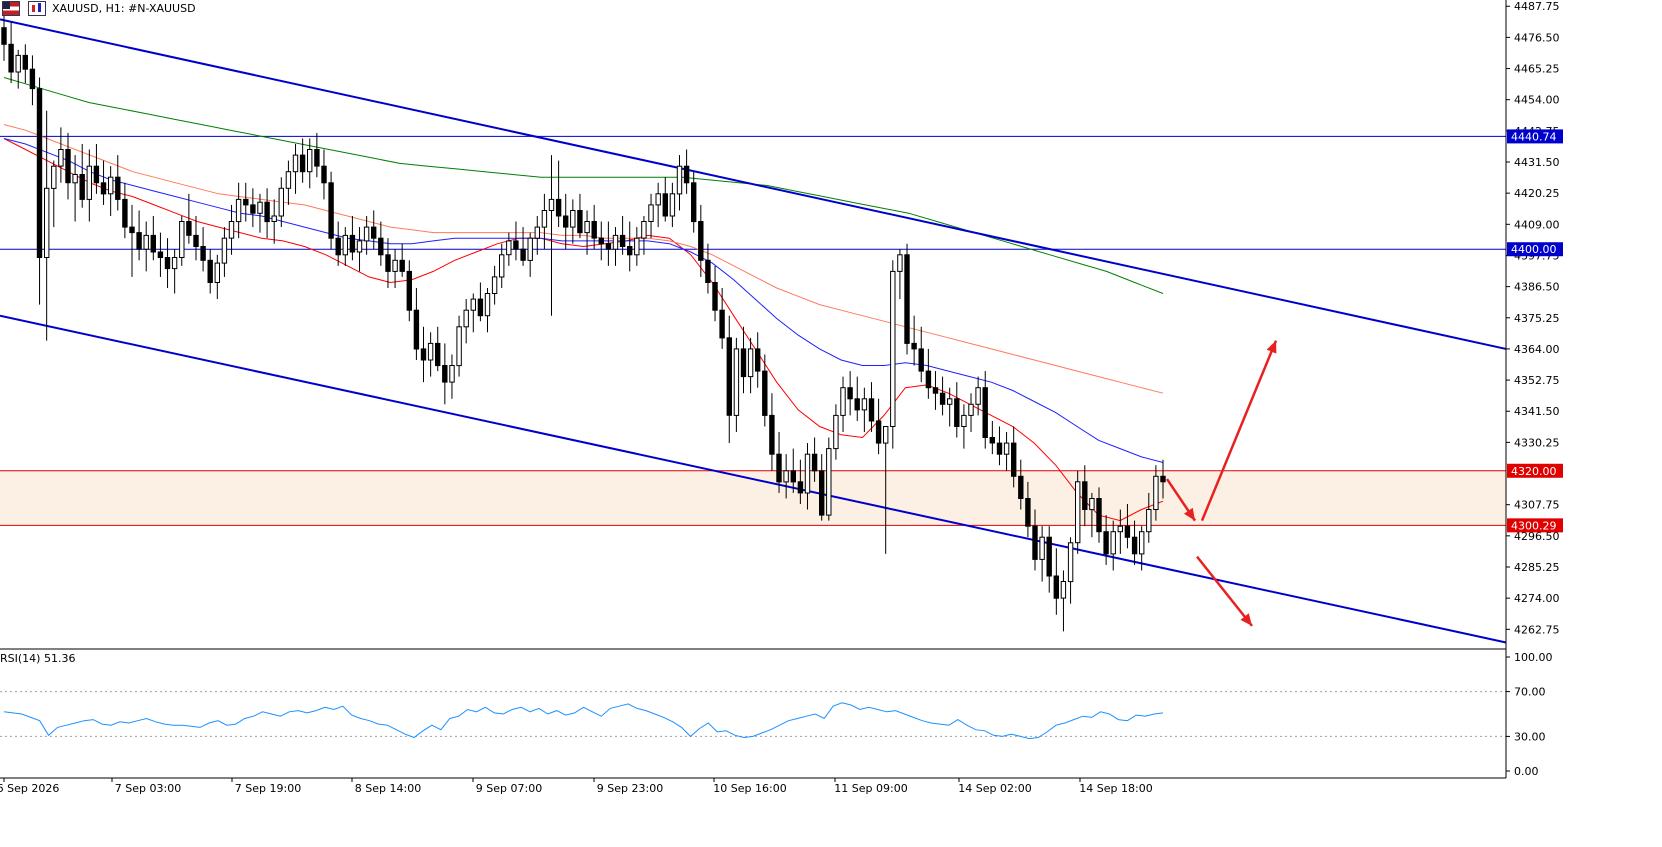 The height and width of the screenshot is (847, 1662). What do you see at coordinates (753, 735) in the screenshot?
I see `rsi-panel` at bounding box center [753, 735].